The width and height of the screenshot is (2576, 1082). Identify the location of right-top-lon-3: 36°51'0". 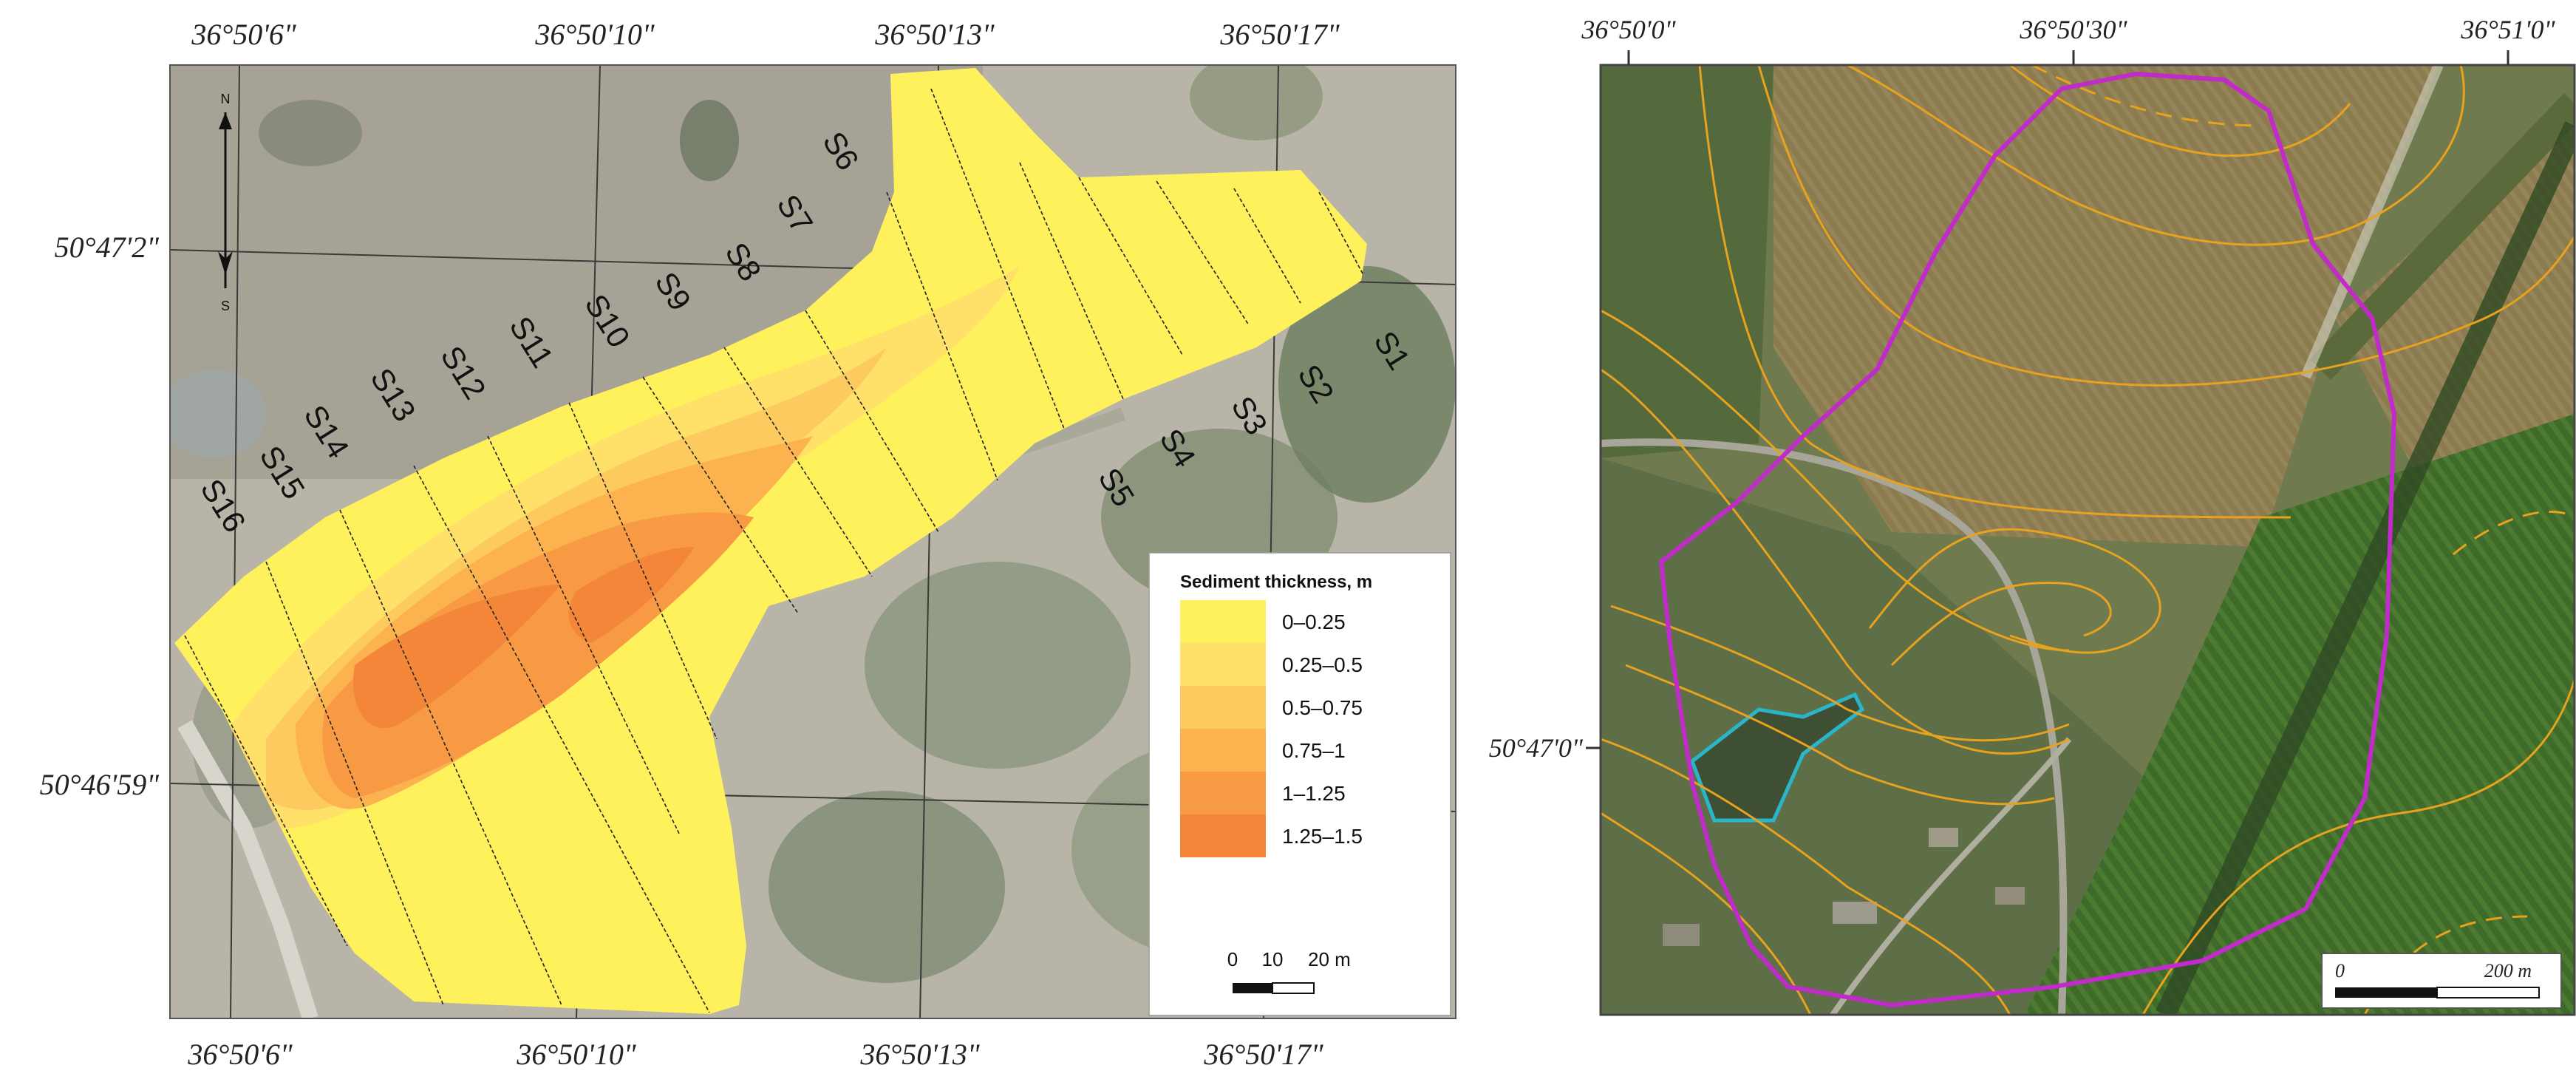
(2507, 30).